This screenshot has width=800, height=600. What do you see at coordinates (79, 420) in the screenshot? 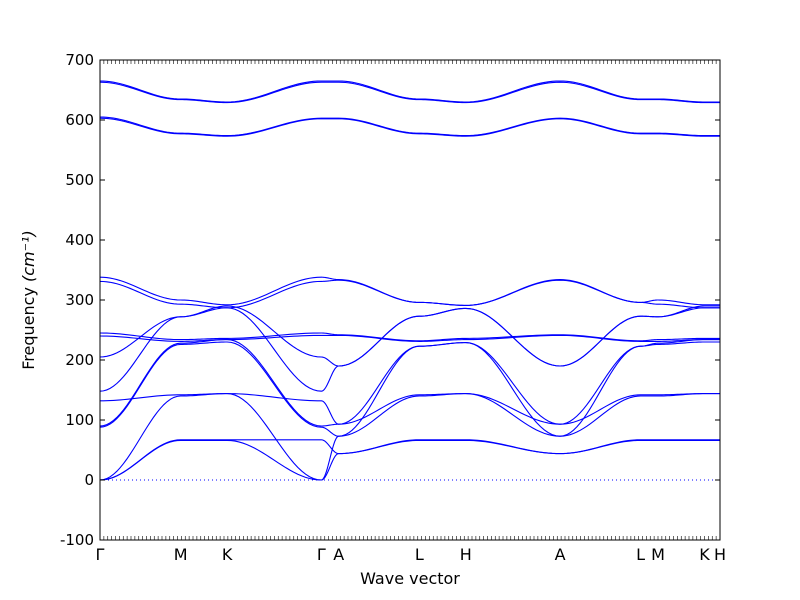
I see `y-tick-label: 100` at bounding box center [79, 420].